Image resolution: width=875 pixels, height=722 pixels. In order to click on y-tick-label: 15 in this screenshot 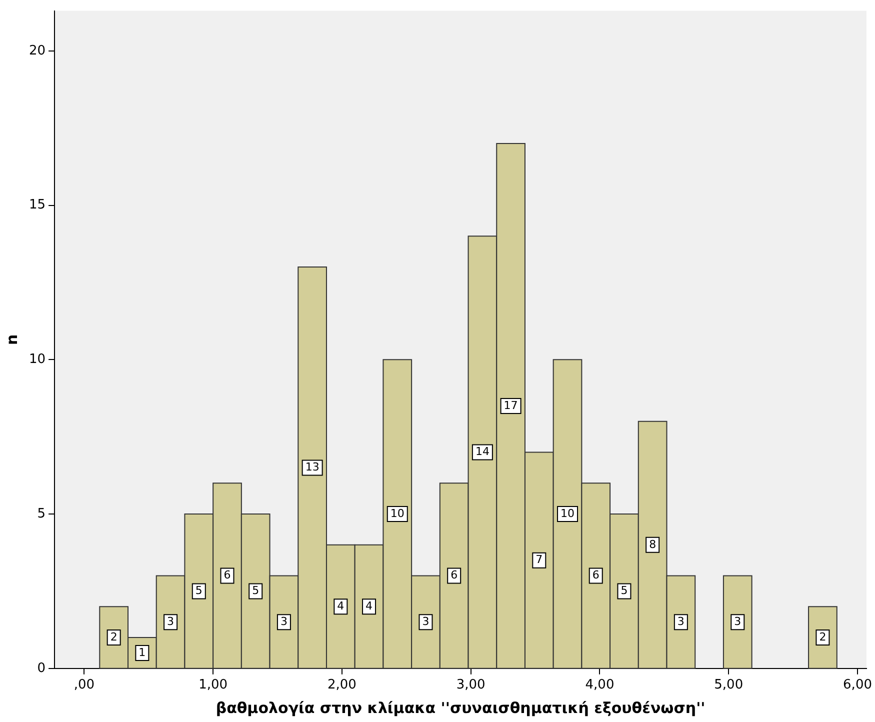, I will do `click(37, 205)`.